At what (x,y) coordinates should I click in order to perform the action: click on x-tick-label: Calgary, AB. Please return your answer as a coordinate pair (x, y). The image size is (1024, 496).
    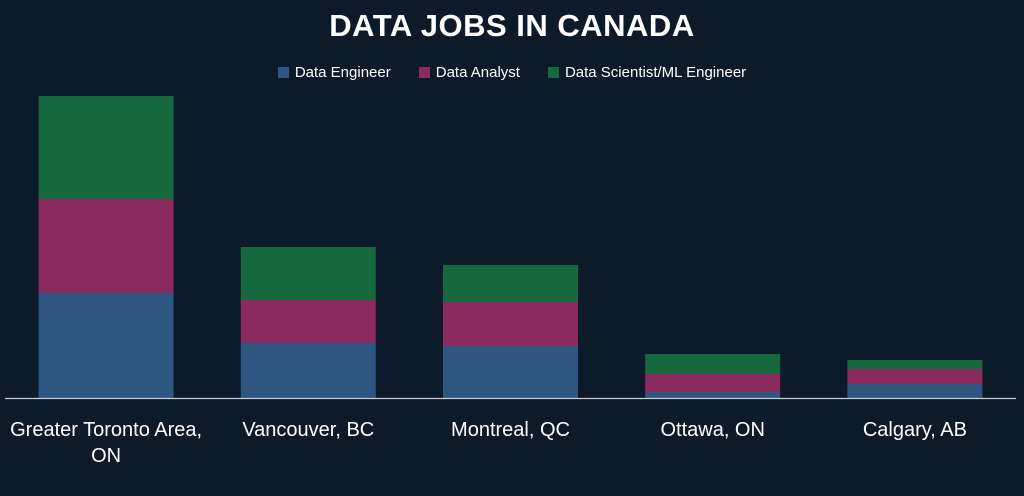
    Looking at the image, I should click on (915, 430).